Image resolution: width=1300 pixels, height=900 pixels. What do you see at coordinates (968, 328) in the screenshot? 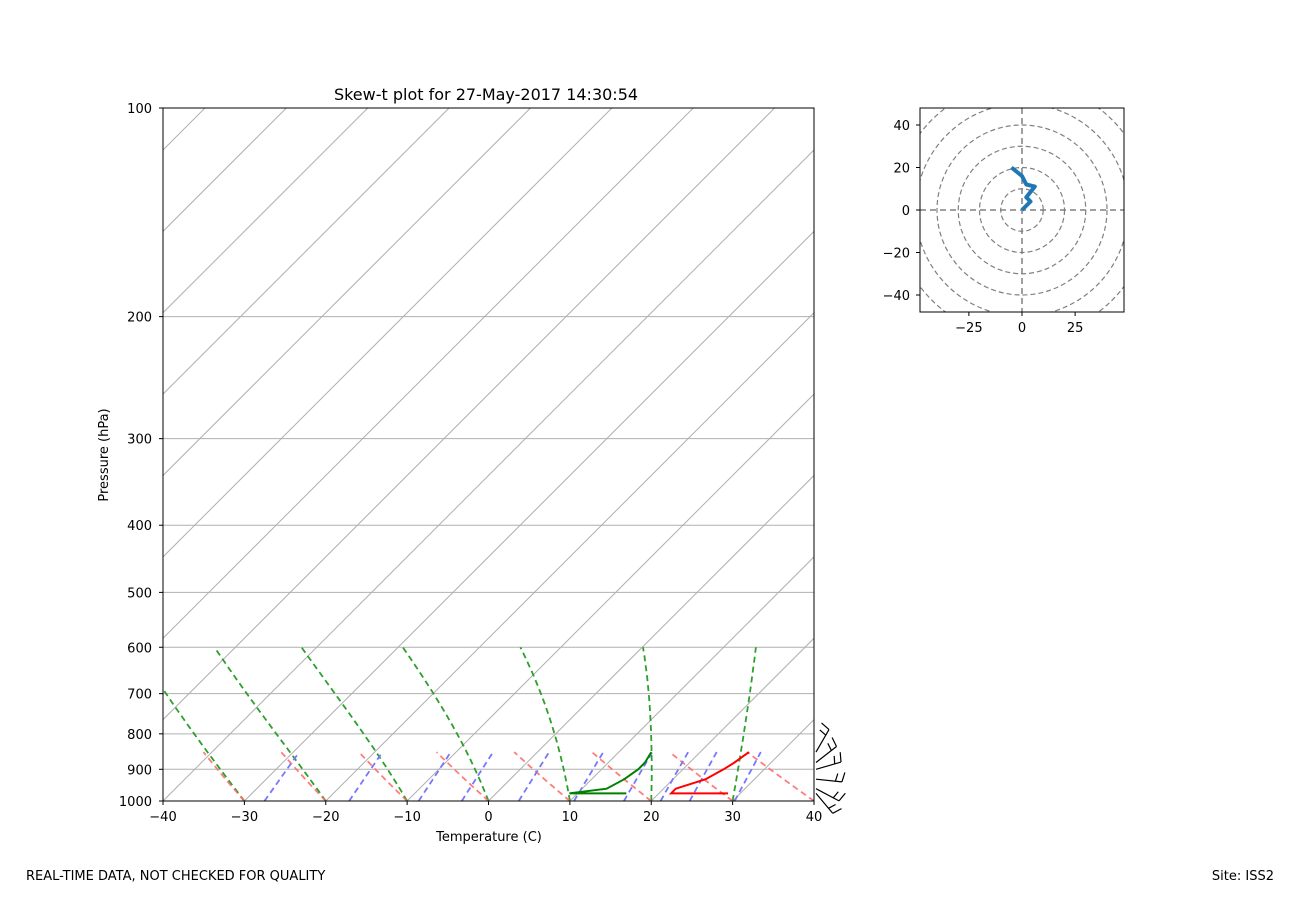
I see `hodograph-x-tick-label: −25` at bounding box center [968, 328].